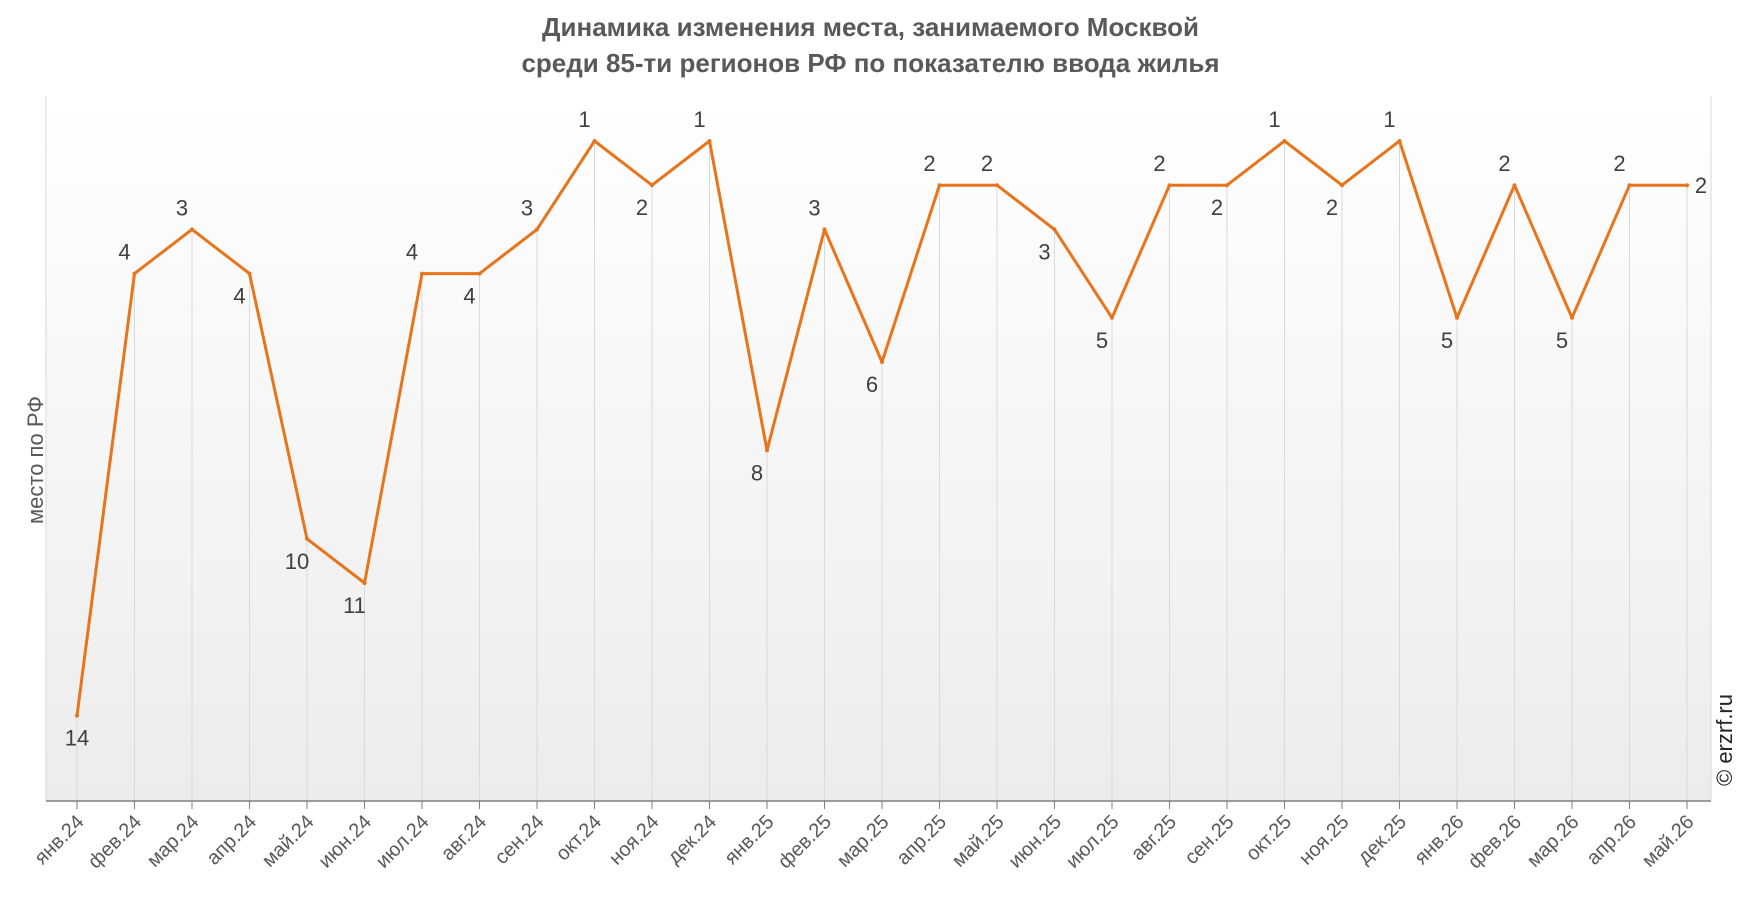 The width and height of the screenshot is (1741, 912). What do you see at coordinates (403, 842) in the screenshot?
I see `x-tick-label: июл.24` at bounding box center [403, 842].